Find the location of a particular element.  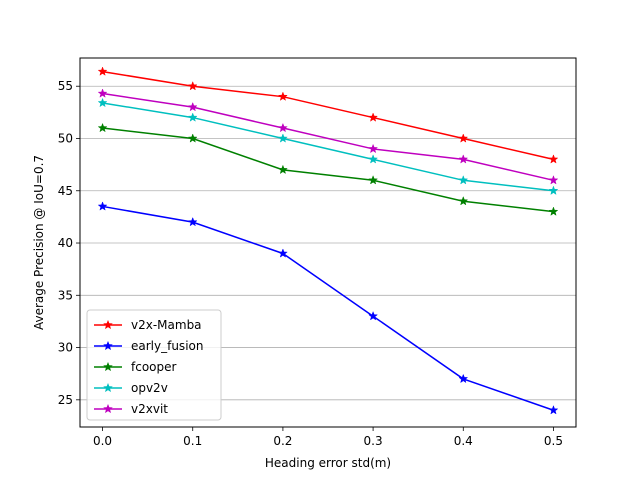

y-tick-label: 55 is located at coordinates (65, 86).